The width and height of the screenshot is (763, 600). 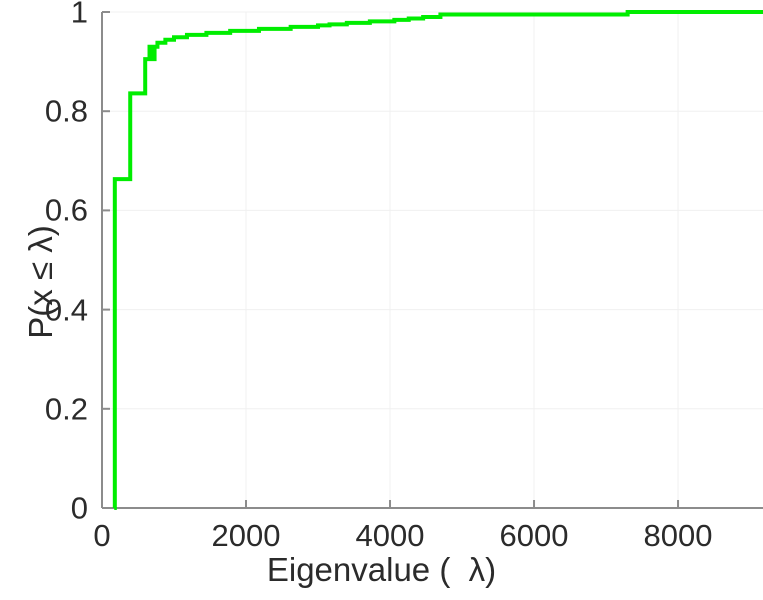 What do you see at coordinates (678, 535) in the screenshot?
I see `x-tick-label: 8000` at bounding box center [678, 535].